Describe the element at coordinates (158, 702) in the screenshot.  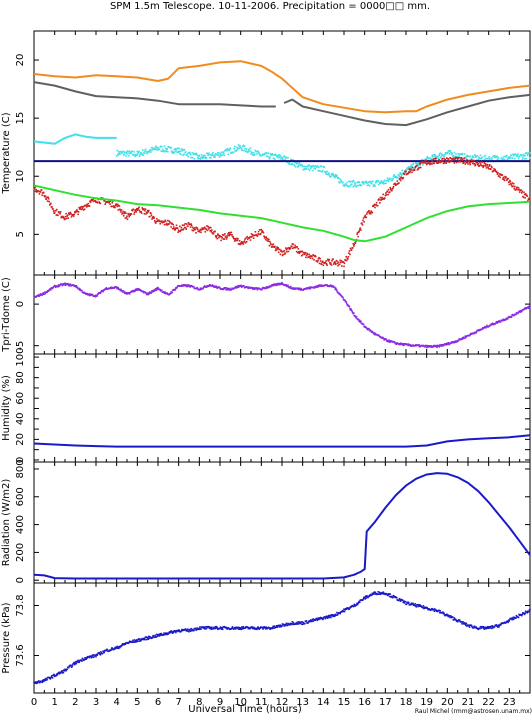
I see `x-tick-label: 6` at that location.